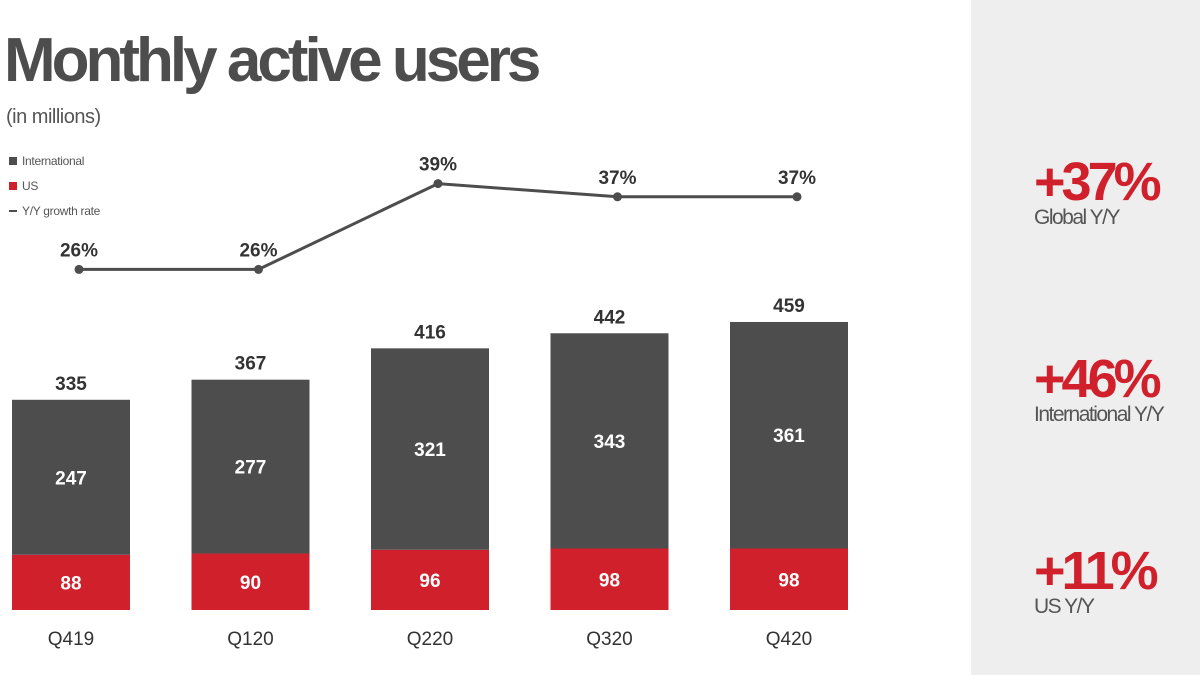 The image size is (1200, 675). I want to click on data-label-total-Q419: 335, so click(71, 384).